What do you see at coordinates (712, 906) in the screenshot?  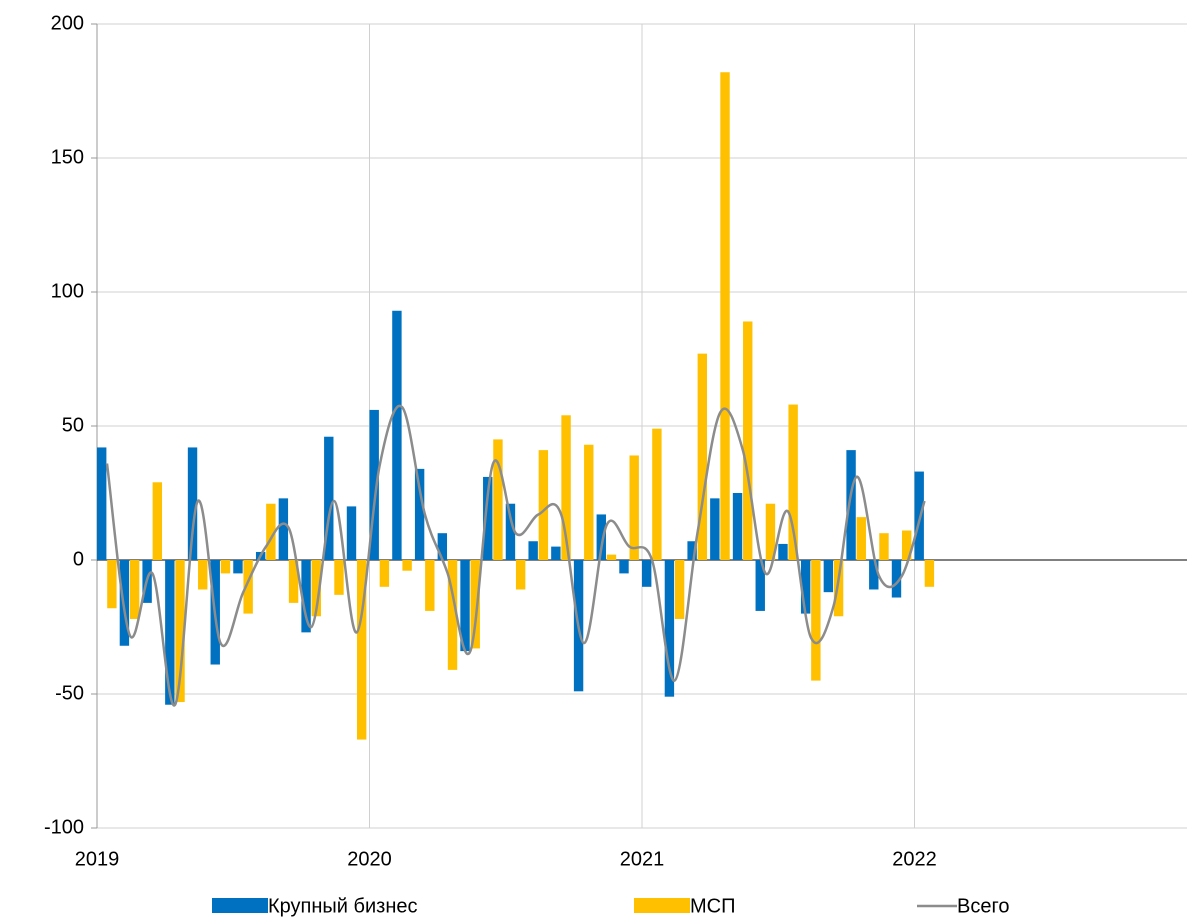 I see `legend-label: МСП` at bounding box center [712, 906].